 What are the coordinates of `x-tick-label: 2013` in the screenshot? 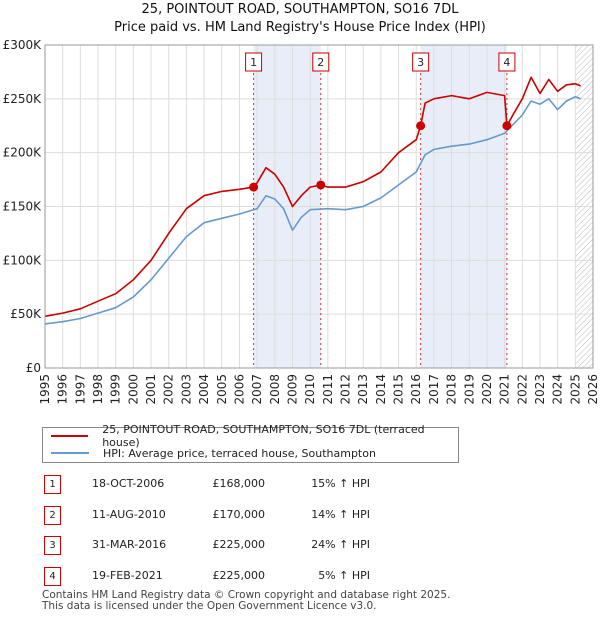 It's located at (363, 389).